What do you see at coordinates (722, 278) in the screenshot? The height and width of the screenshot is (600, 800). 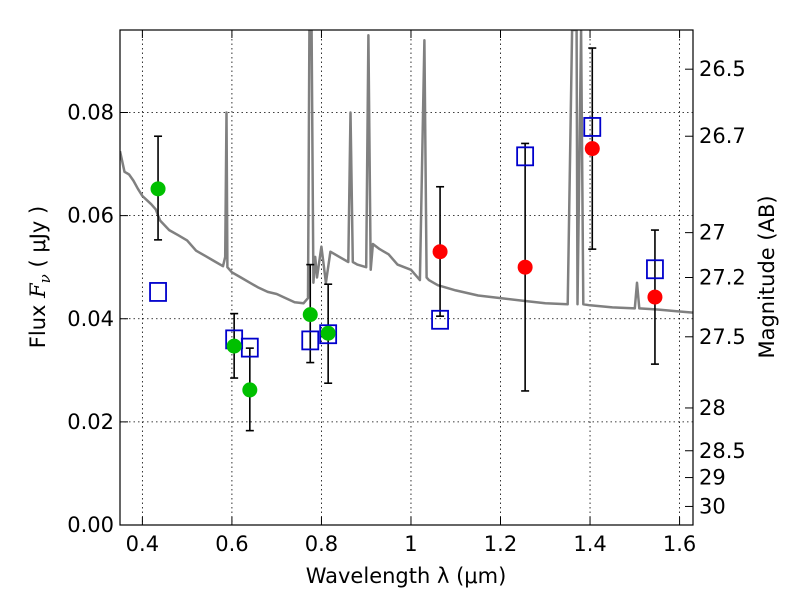 I see `y2-tick-label: 27.2` at bounding box center [722, 278].